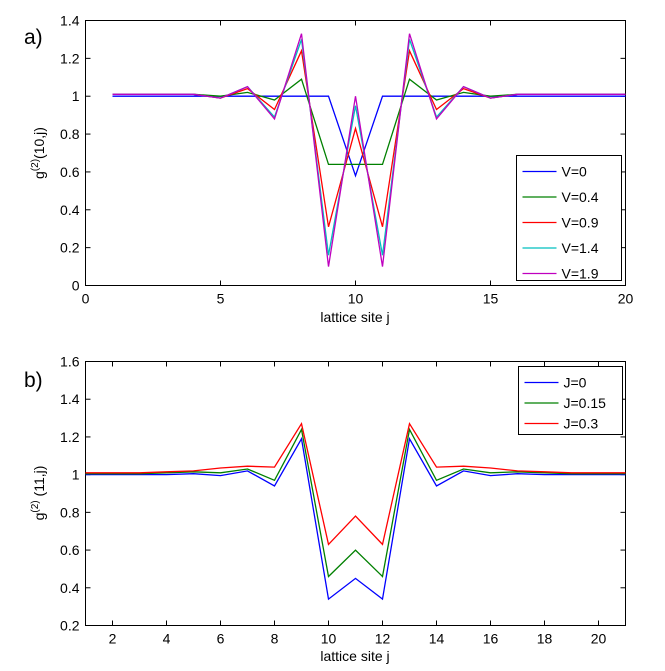 Image resolution: width=665 pixels, height=671 pixels. Describe the element at coordinates (113, 639) in the screenshot. I see `x-tick-label: 2` at that location.